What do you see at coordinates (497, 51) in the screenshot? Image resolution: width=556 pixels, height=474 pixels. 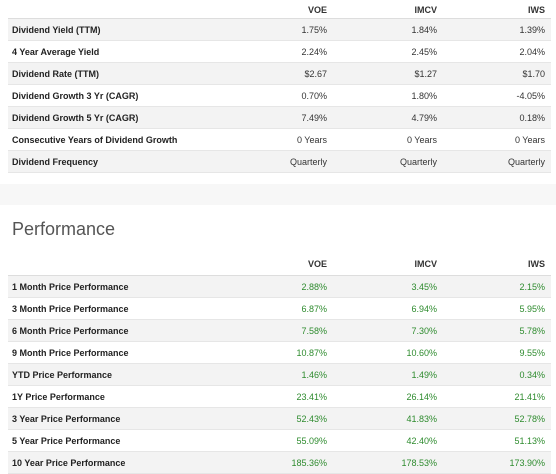 I see `dividend-row-value: 2.04%` at bounding box center [497, 51].